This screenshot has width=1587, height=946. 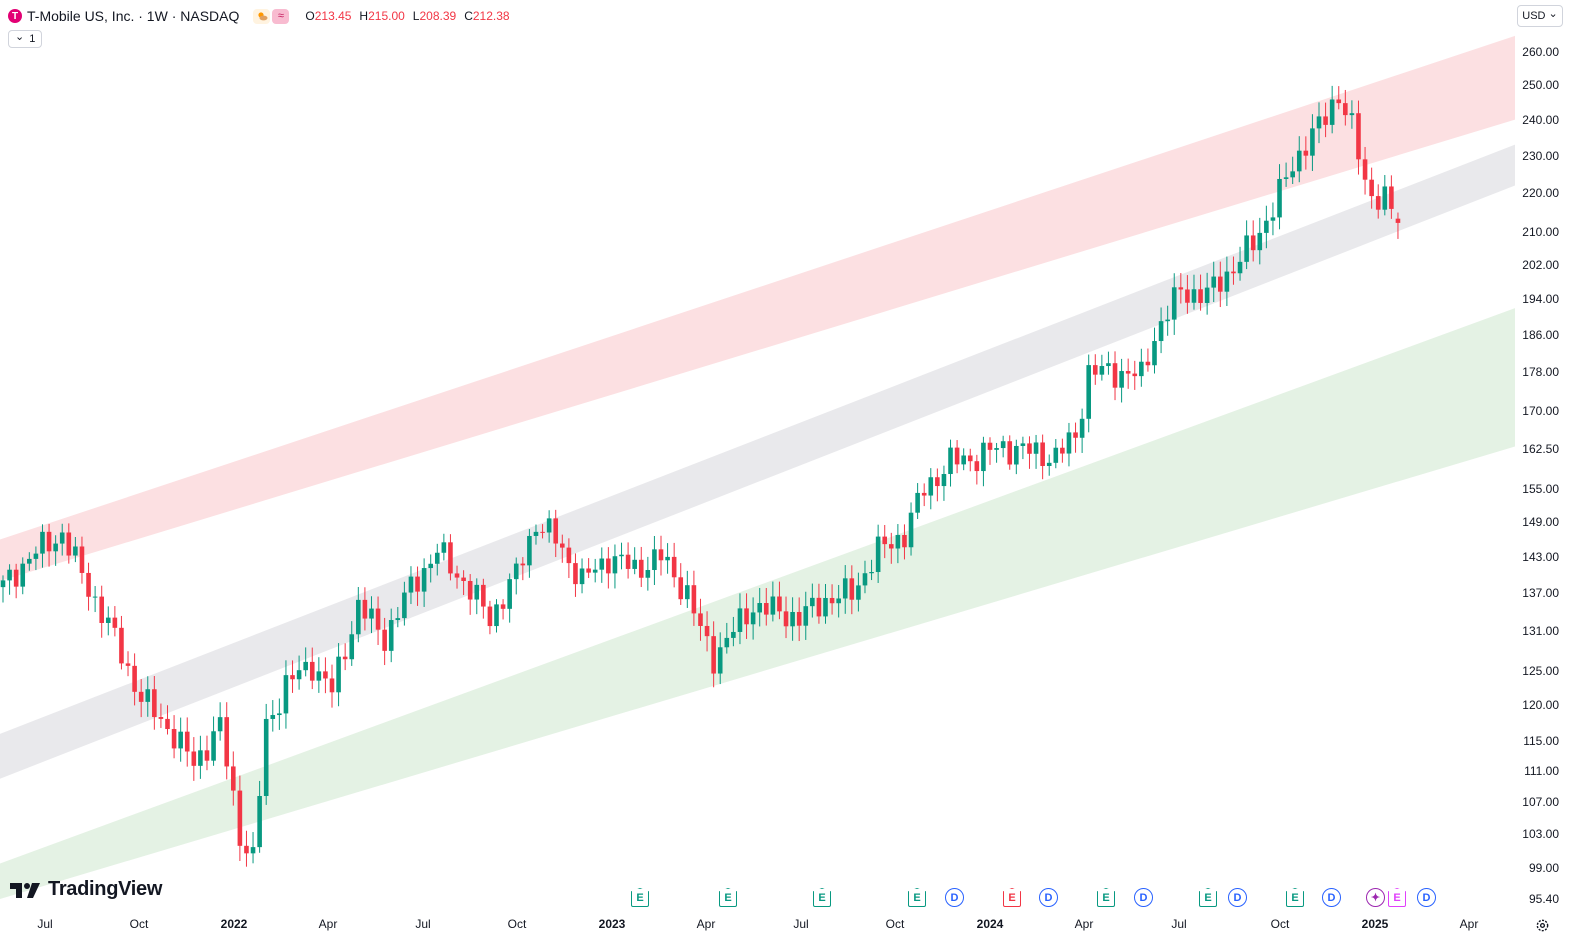 What do you see at coordinates (1540, 334) in the screenshot?
I see `price-axis-label: 186.00` at bounding box center [1540, 334].